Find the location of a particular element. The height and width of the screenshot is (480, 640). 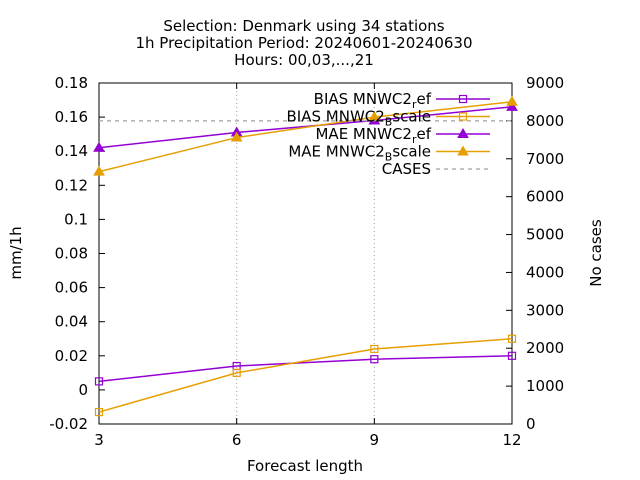

x-tick-label: 6 is located at coordinates (237, 440).